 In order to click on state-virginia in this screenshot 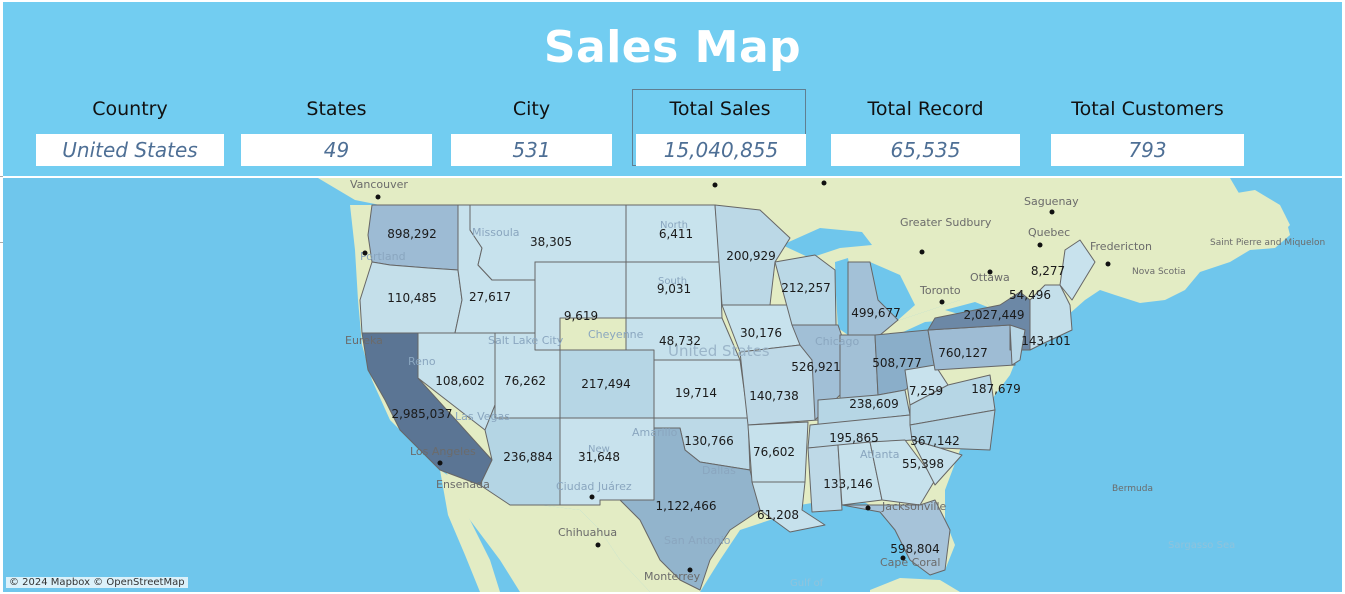, I will do `click(952, 400)`.